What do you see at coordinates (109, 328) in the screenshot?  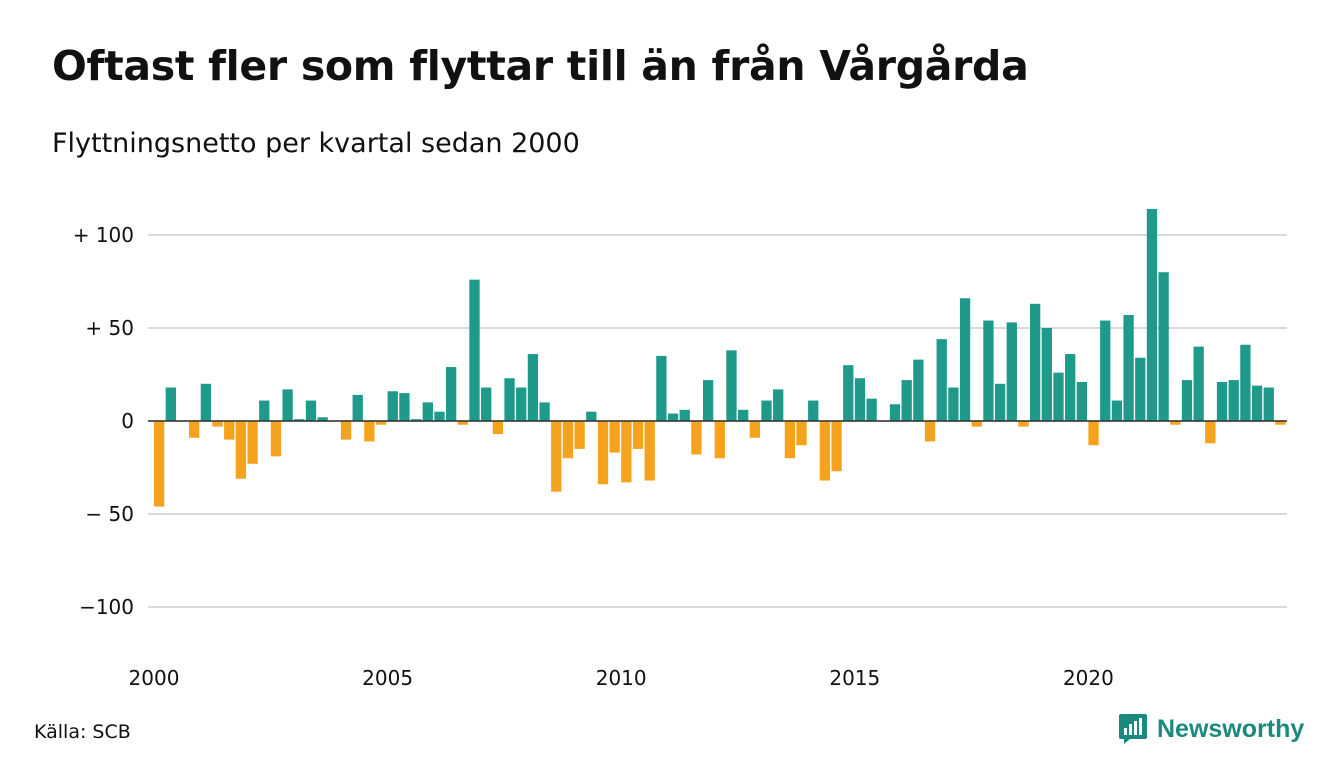 I see `y-tick-label: + 50` at bounding box center [109, 328].